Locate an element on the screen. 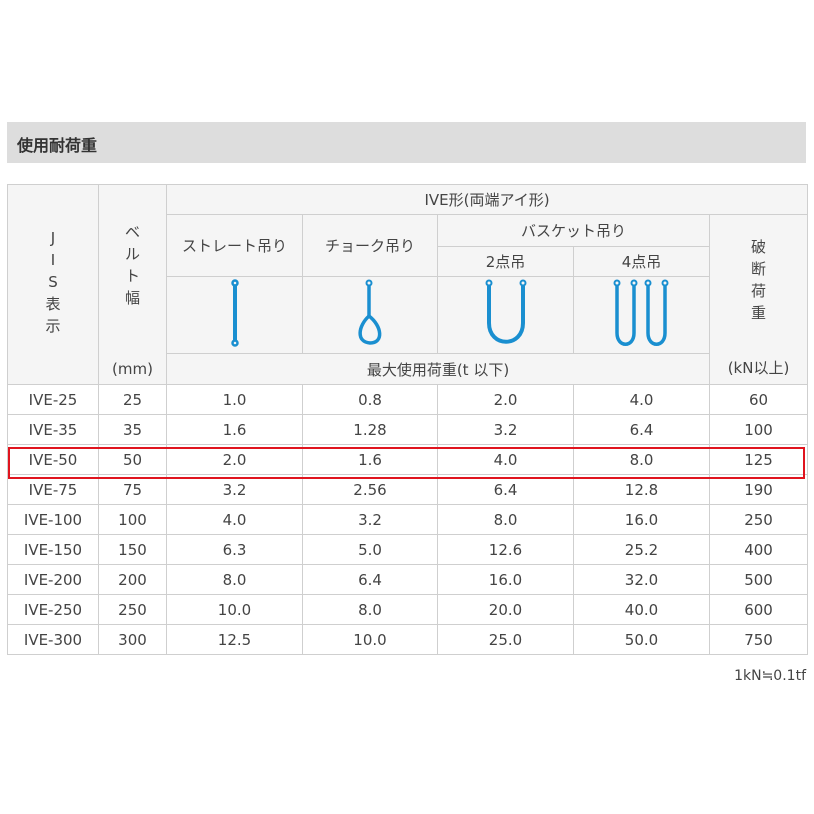 The image size is (814, 814). straight-sling-icon is located at coordinates (234, 315).